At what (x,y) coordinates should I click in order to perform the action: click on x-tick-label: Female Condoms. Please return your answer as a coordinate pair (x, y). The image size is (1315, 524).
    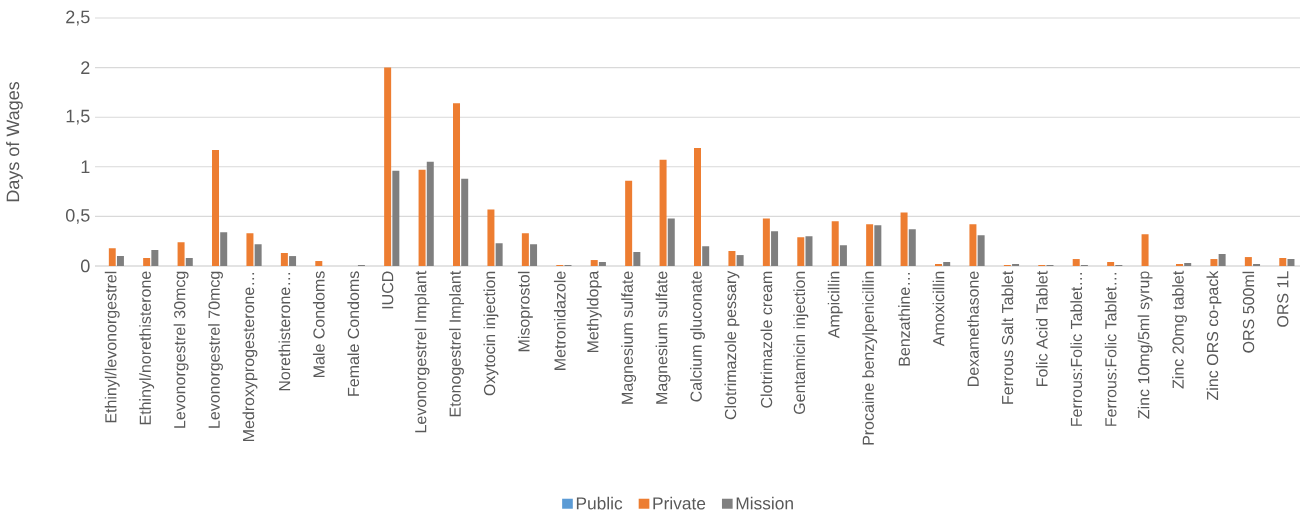
    Looking at the image, I should click on (353, 333).